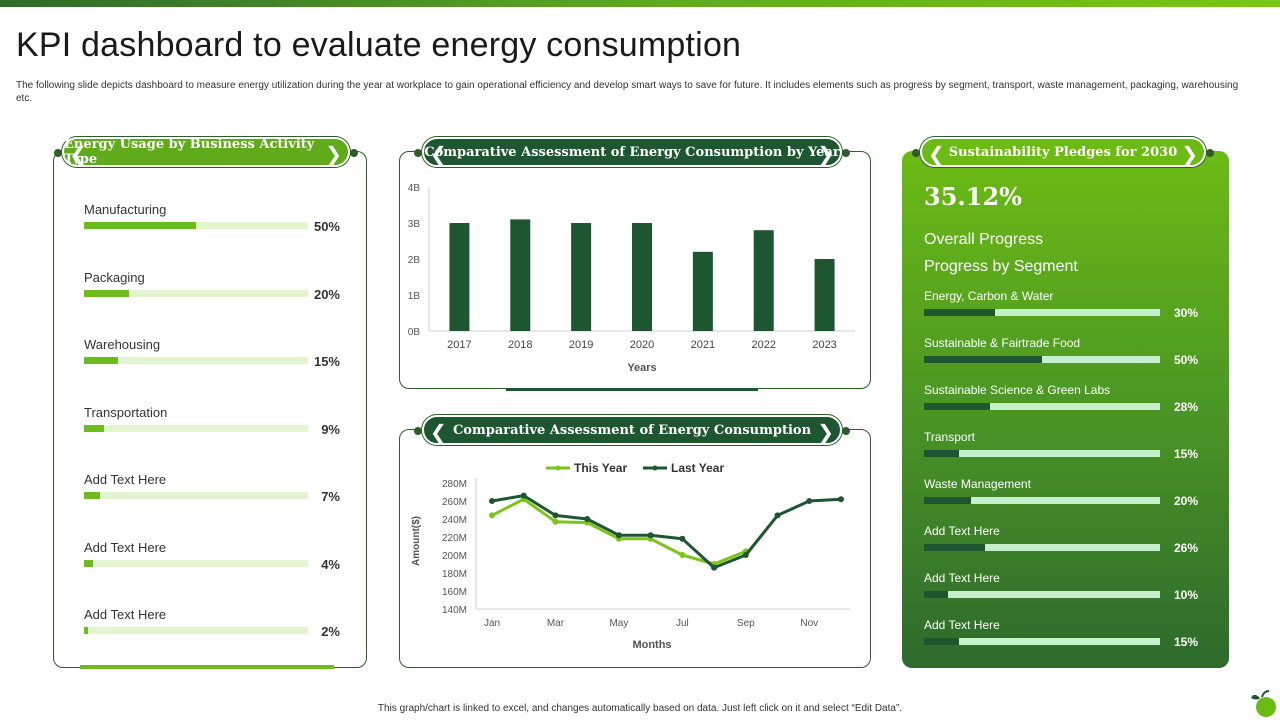 This screenshot has width=1280, height=720. I want to click on line-y-tick-label: 280M, so click(454, 484).